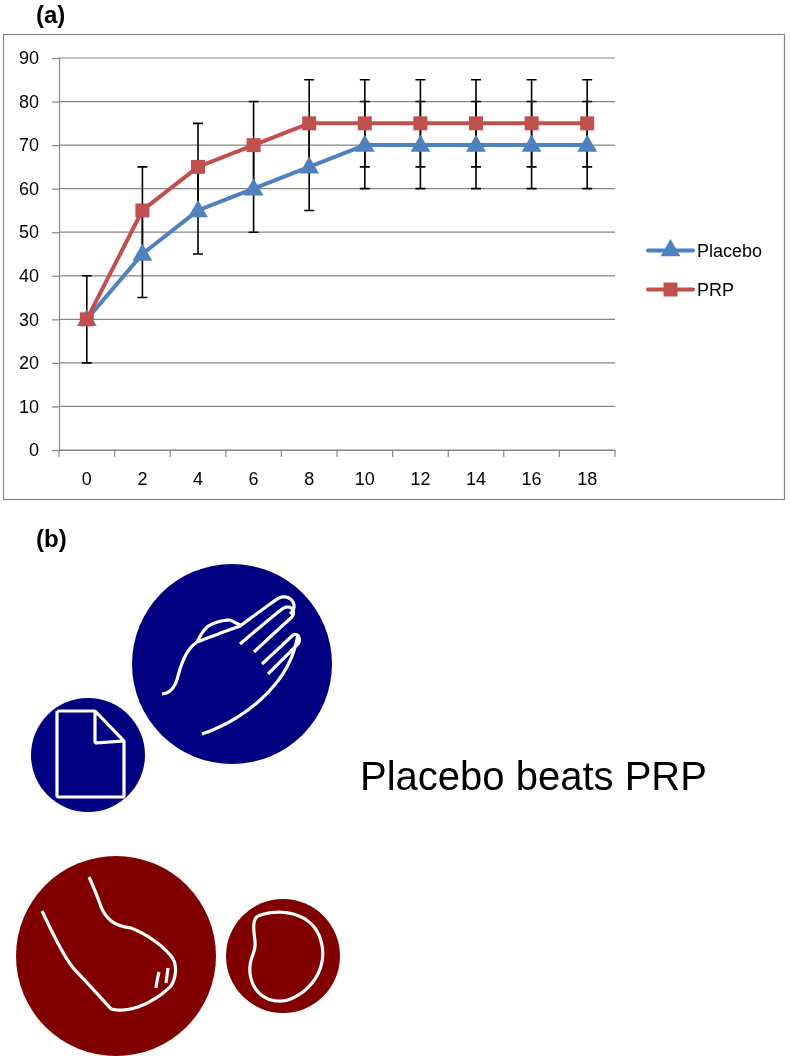 The width and height of the screenshot is (790, 1056). What do you see at coordinates (28, 188) in the screenshot?
I see `y-tick-label: 60` at bounding box center [28, 188].